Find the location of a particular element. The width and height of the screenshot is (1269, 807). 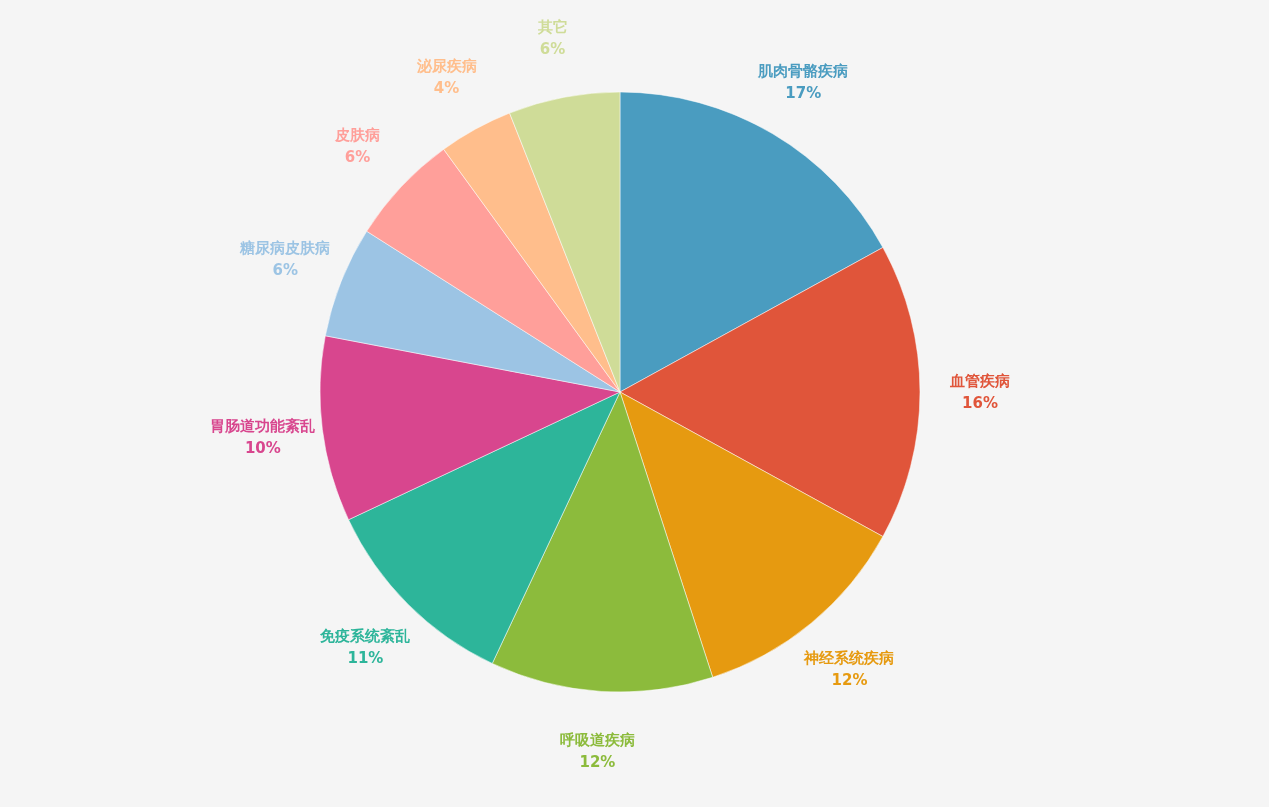

slice-label: 血管疾病 is located at coordinates (979, 381).